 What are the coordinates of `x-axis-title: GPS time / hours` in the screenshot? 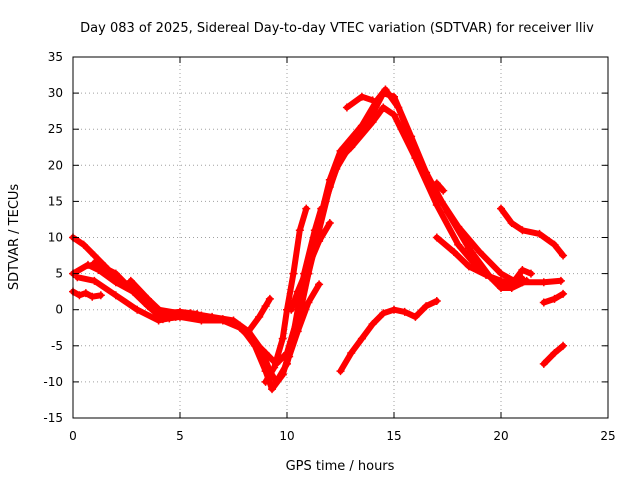 It's located at (340, 466).